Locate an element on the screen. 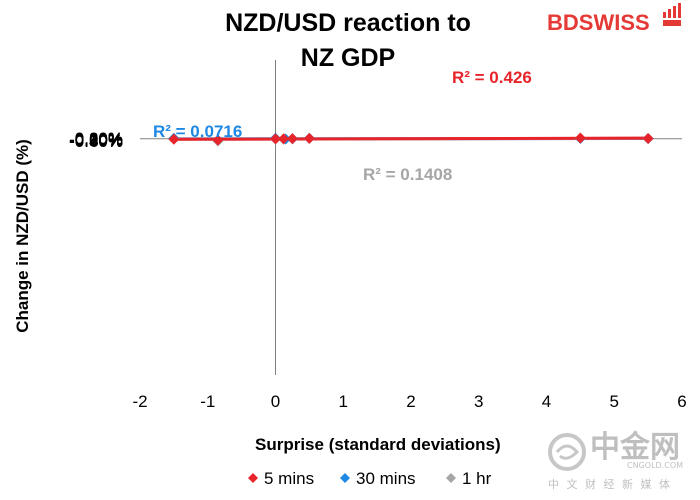 Image resolution: width=700 pixels, height=500 pixels. x-tick-label: -2 is located at coordinates (139, 401).